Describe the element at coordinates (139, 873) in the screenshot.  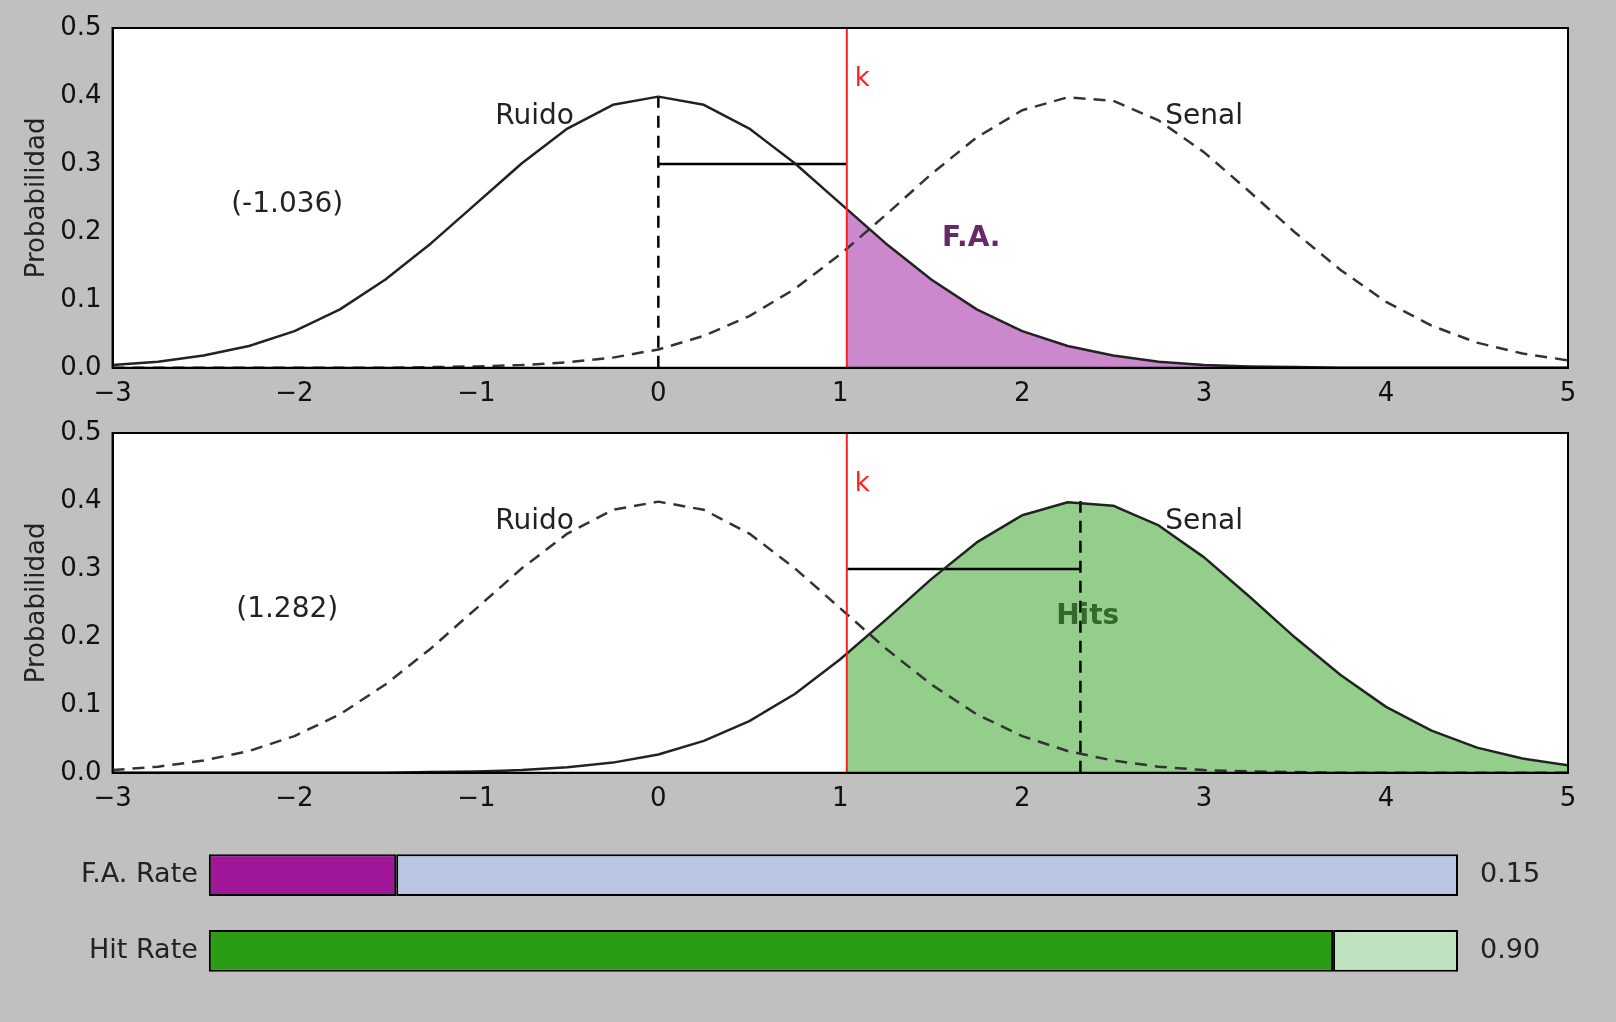
I see `y-tick-label: F.A. Rate` at that location.